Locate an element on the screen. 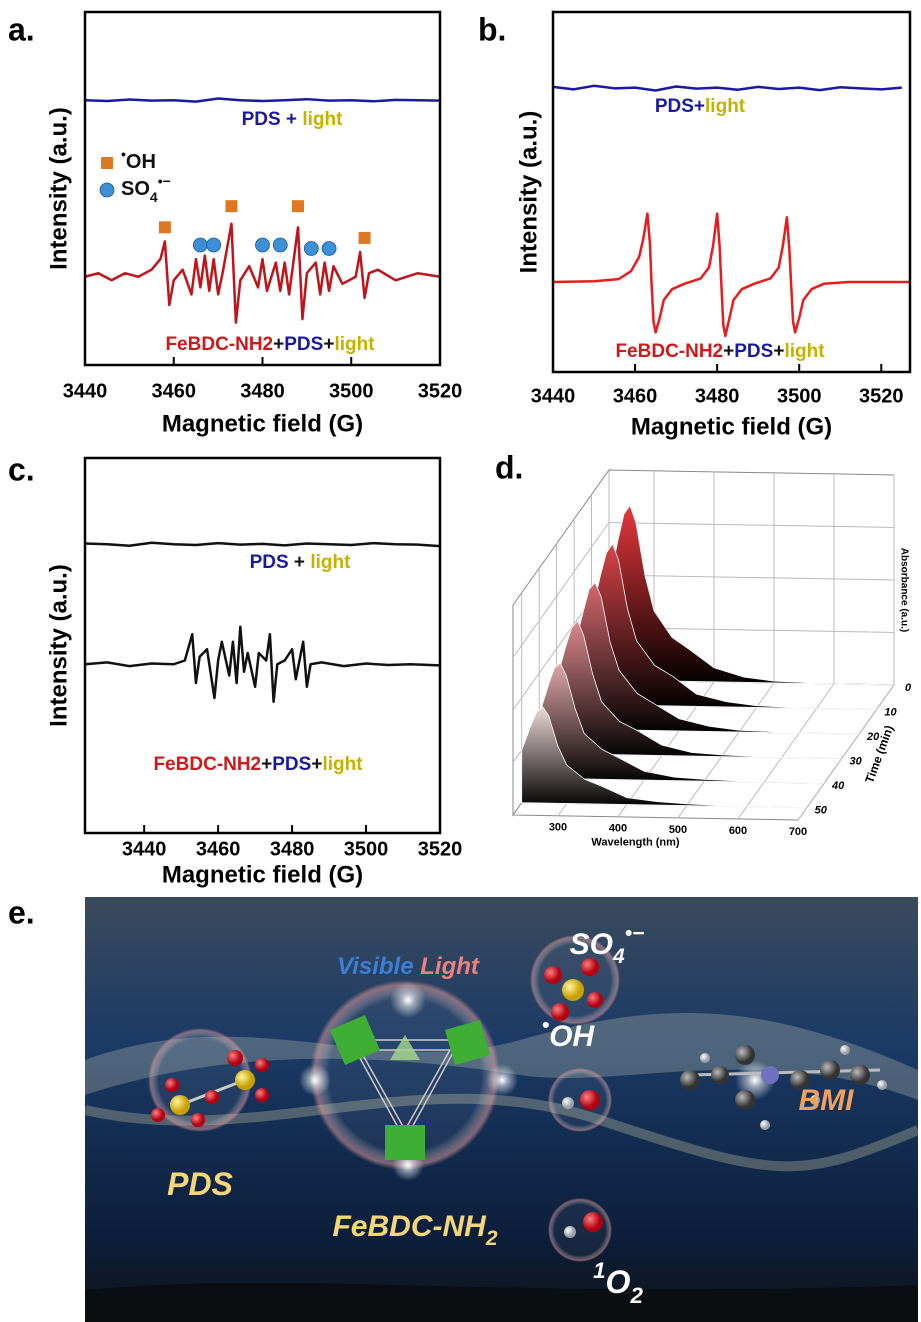  y-tick-label: 20 is located at coordinates (873, 737).